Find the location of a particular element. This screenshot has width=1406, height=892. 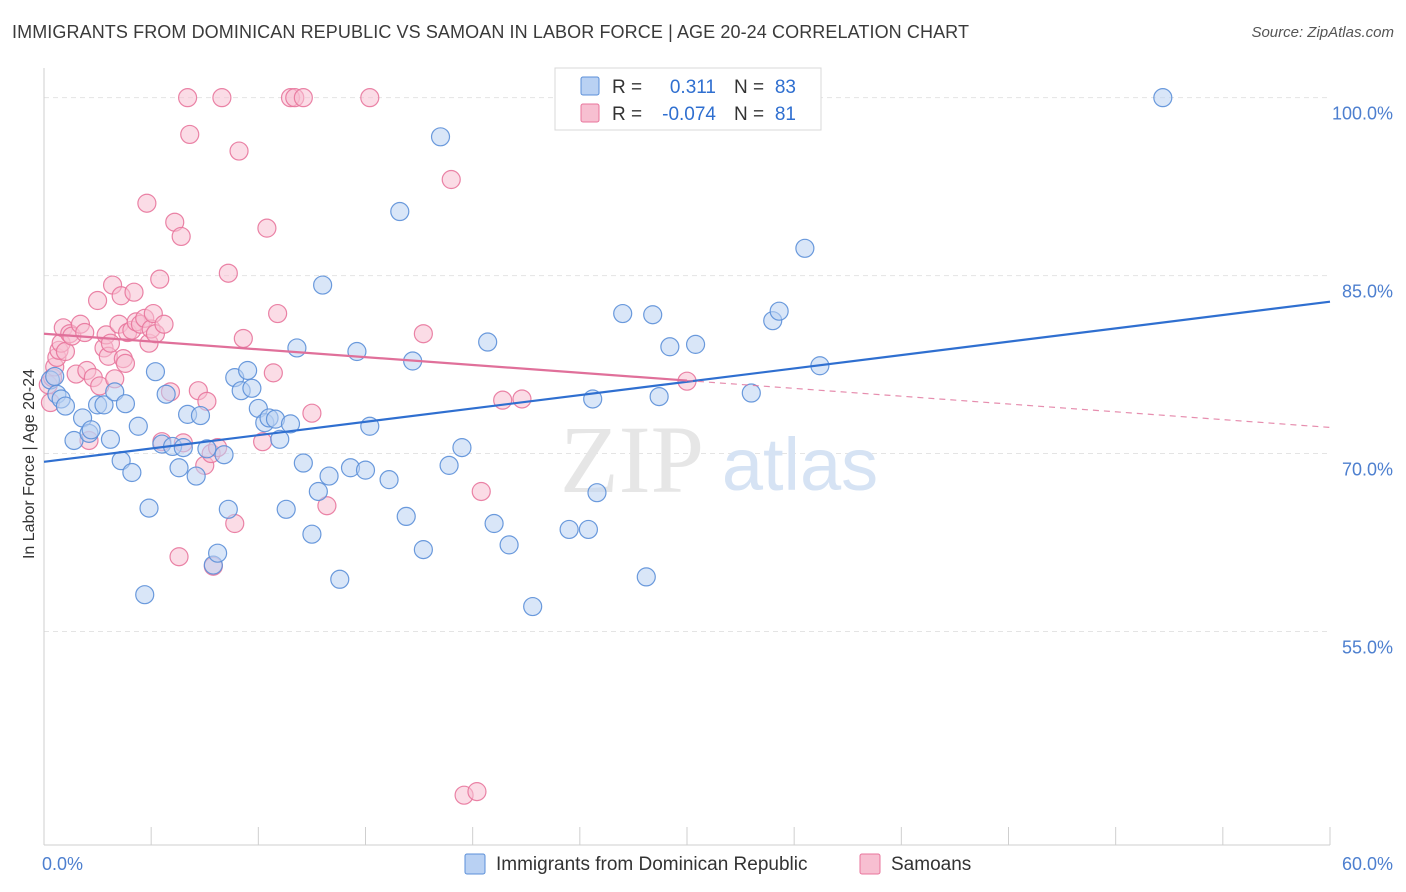

source-label: Source: ZipAtlas.com is located at coordinates (1322, 32).